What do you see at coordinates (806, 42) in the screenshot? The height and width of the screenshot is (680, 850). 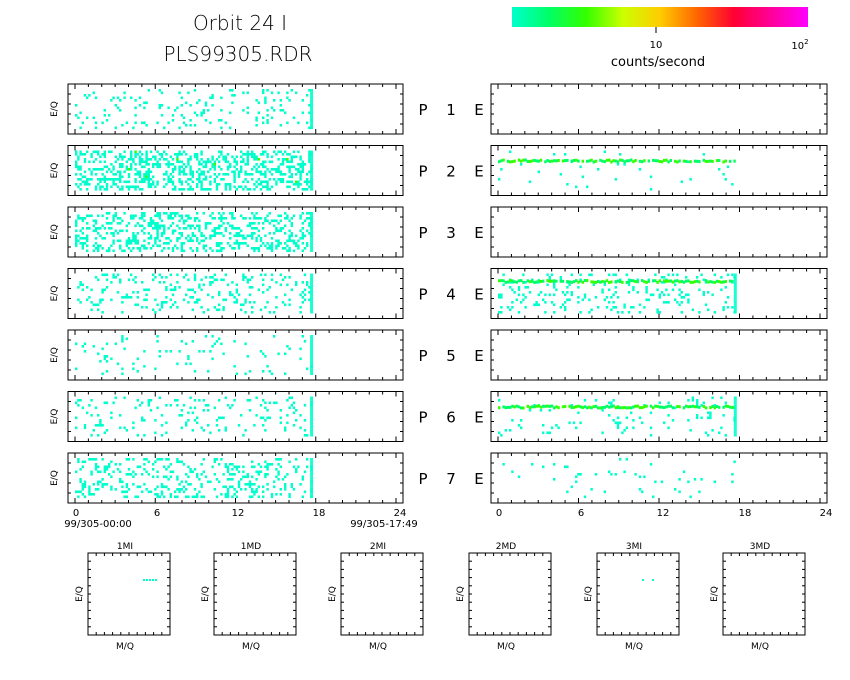 I see `colorbar-tick-end-exp: 2` at bounding box center [806, 42].